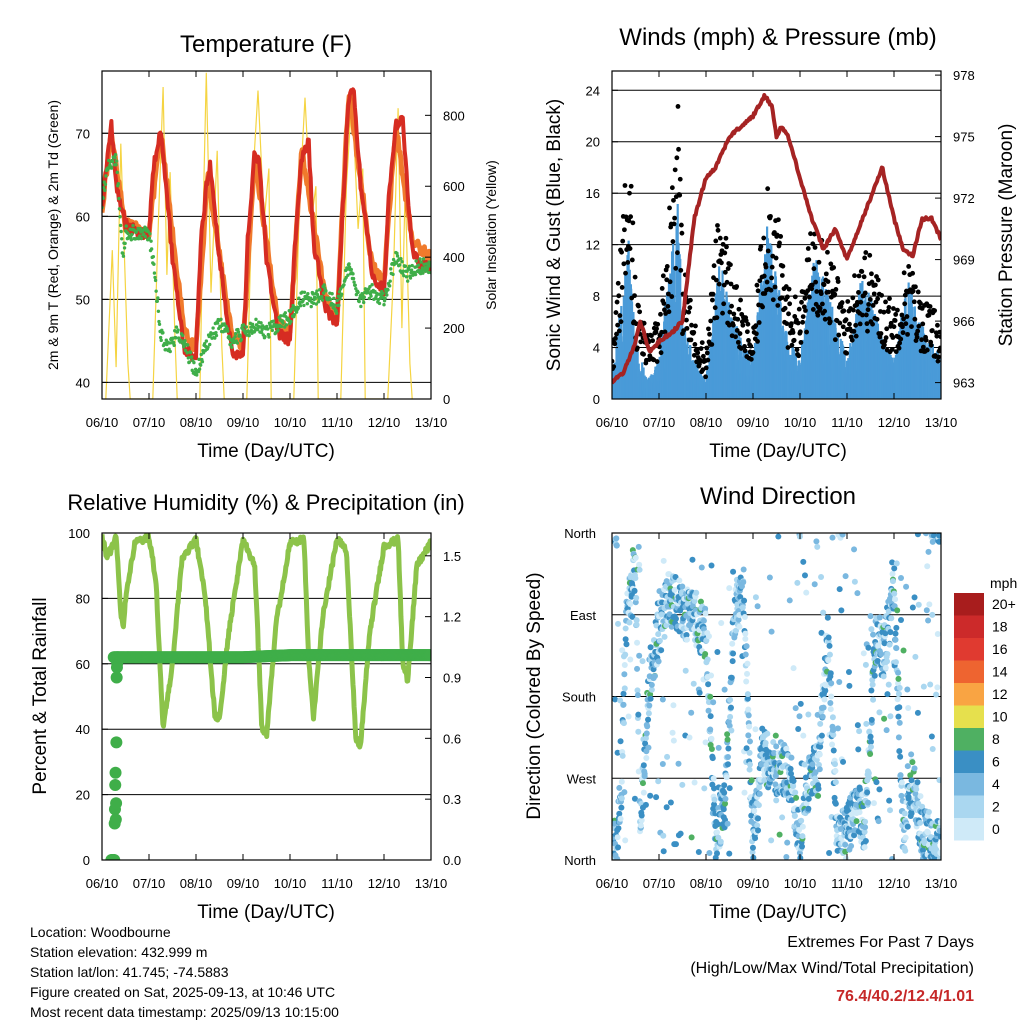 Image resolution: width=1024 pixels, height=1024 pixels. I want to click on panel-2-ytick-label: 0, so click(86, 860).